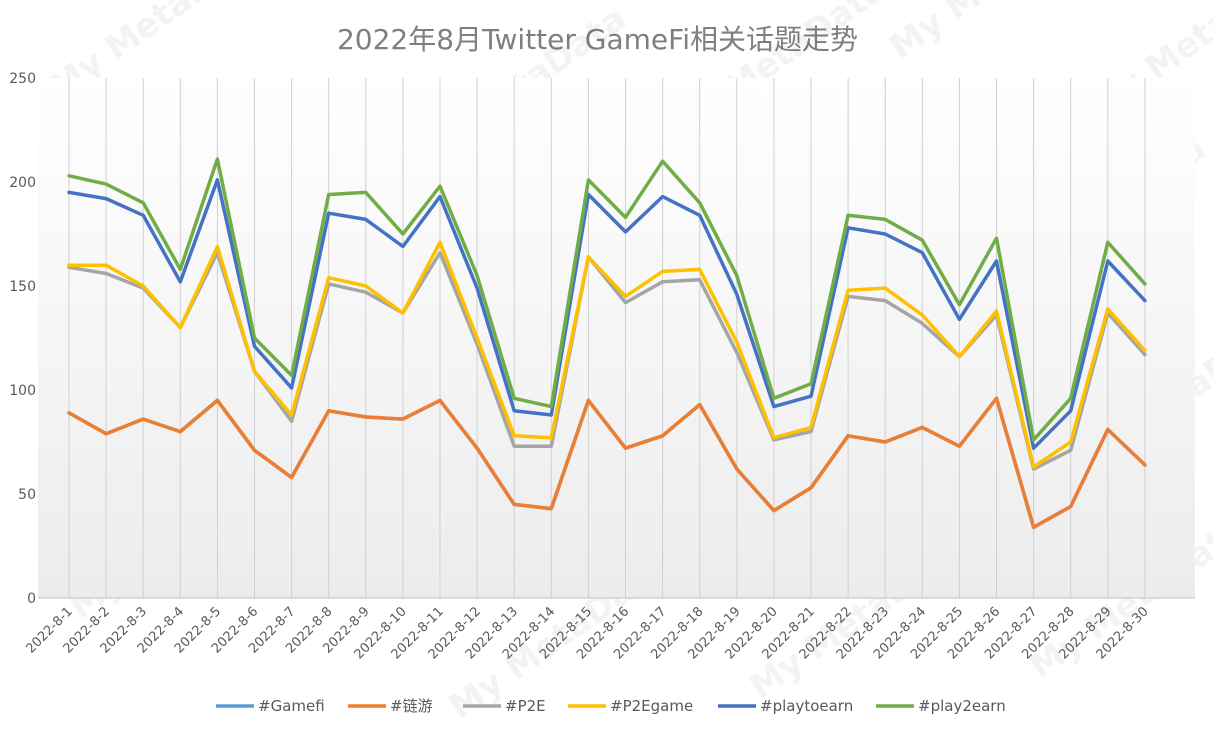 Image resolution: width=1213 pixels, height=731 pixels. I want to click on y-tick-label: 50, so click(27, 495).